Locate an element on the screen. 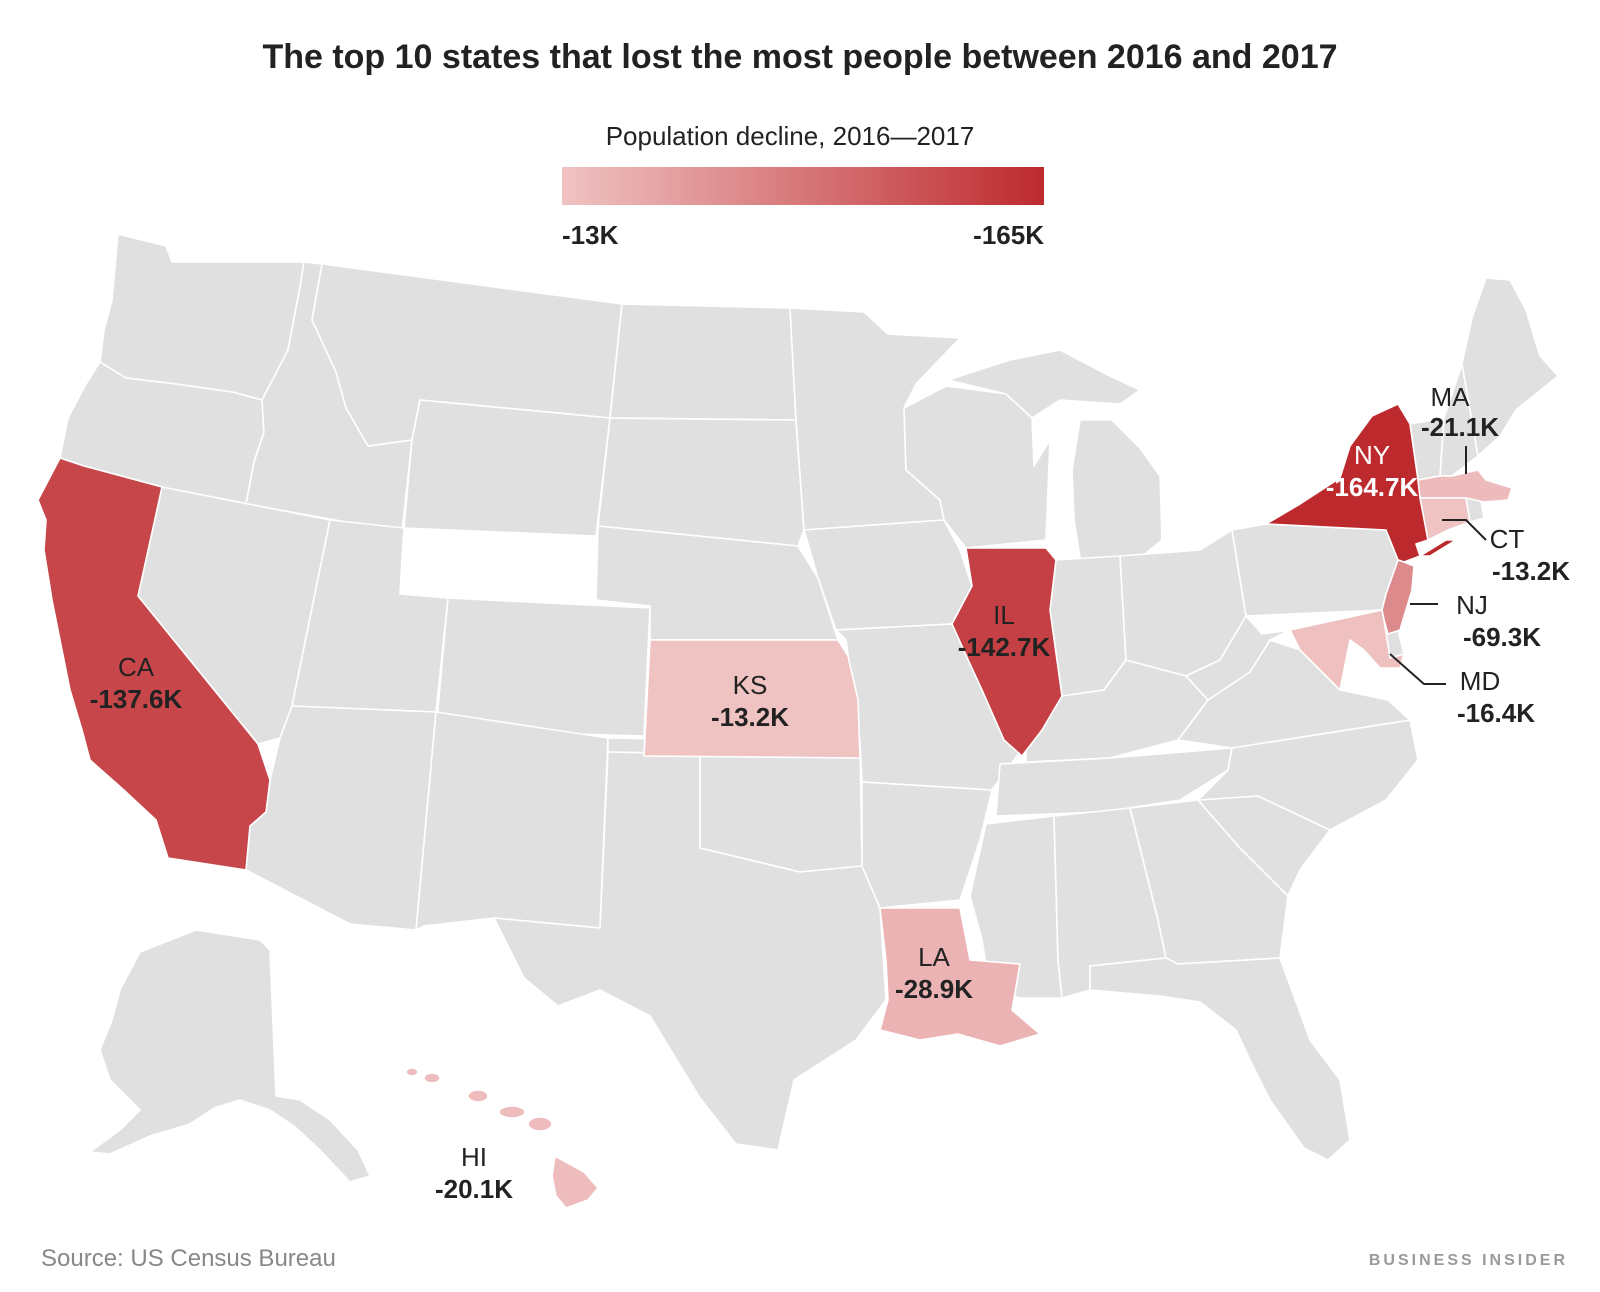 The height and width of the screenshot is (1292, 1600). label-ny: NY -164.7K is located at coordinates (1372, 471).